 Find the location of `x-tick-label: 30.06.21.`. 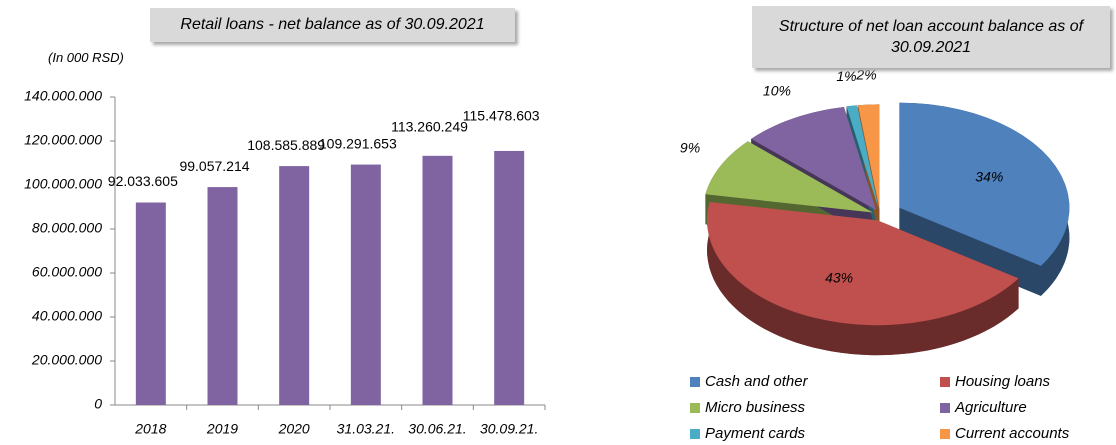

x-tick-label: 30.06.21. is located at coordinates (437, 429).